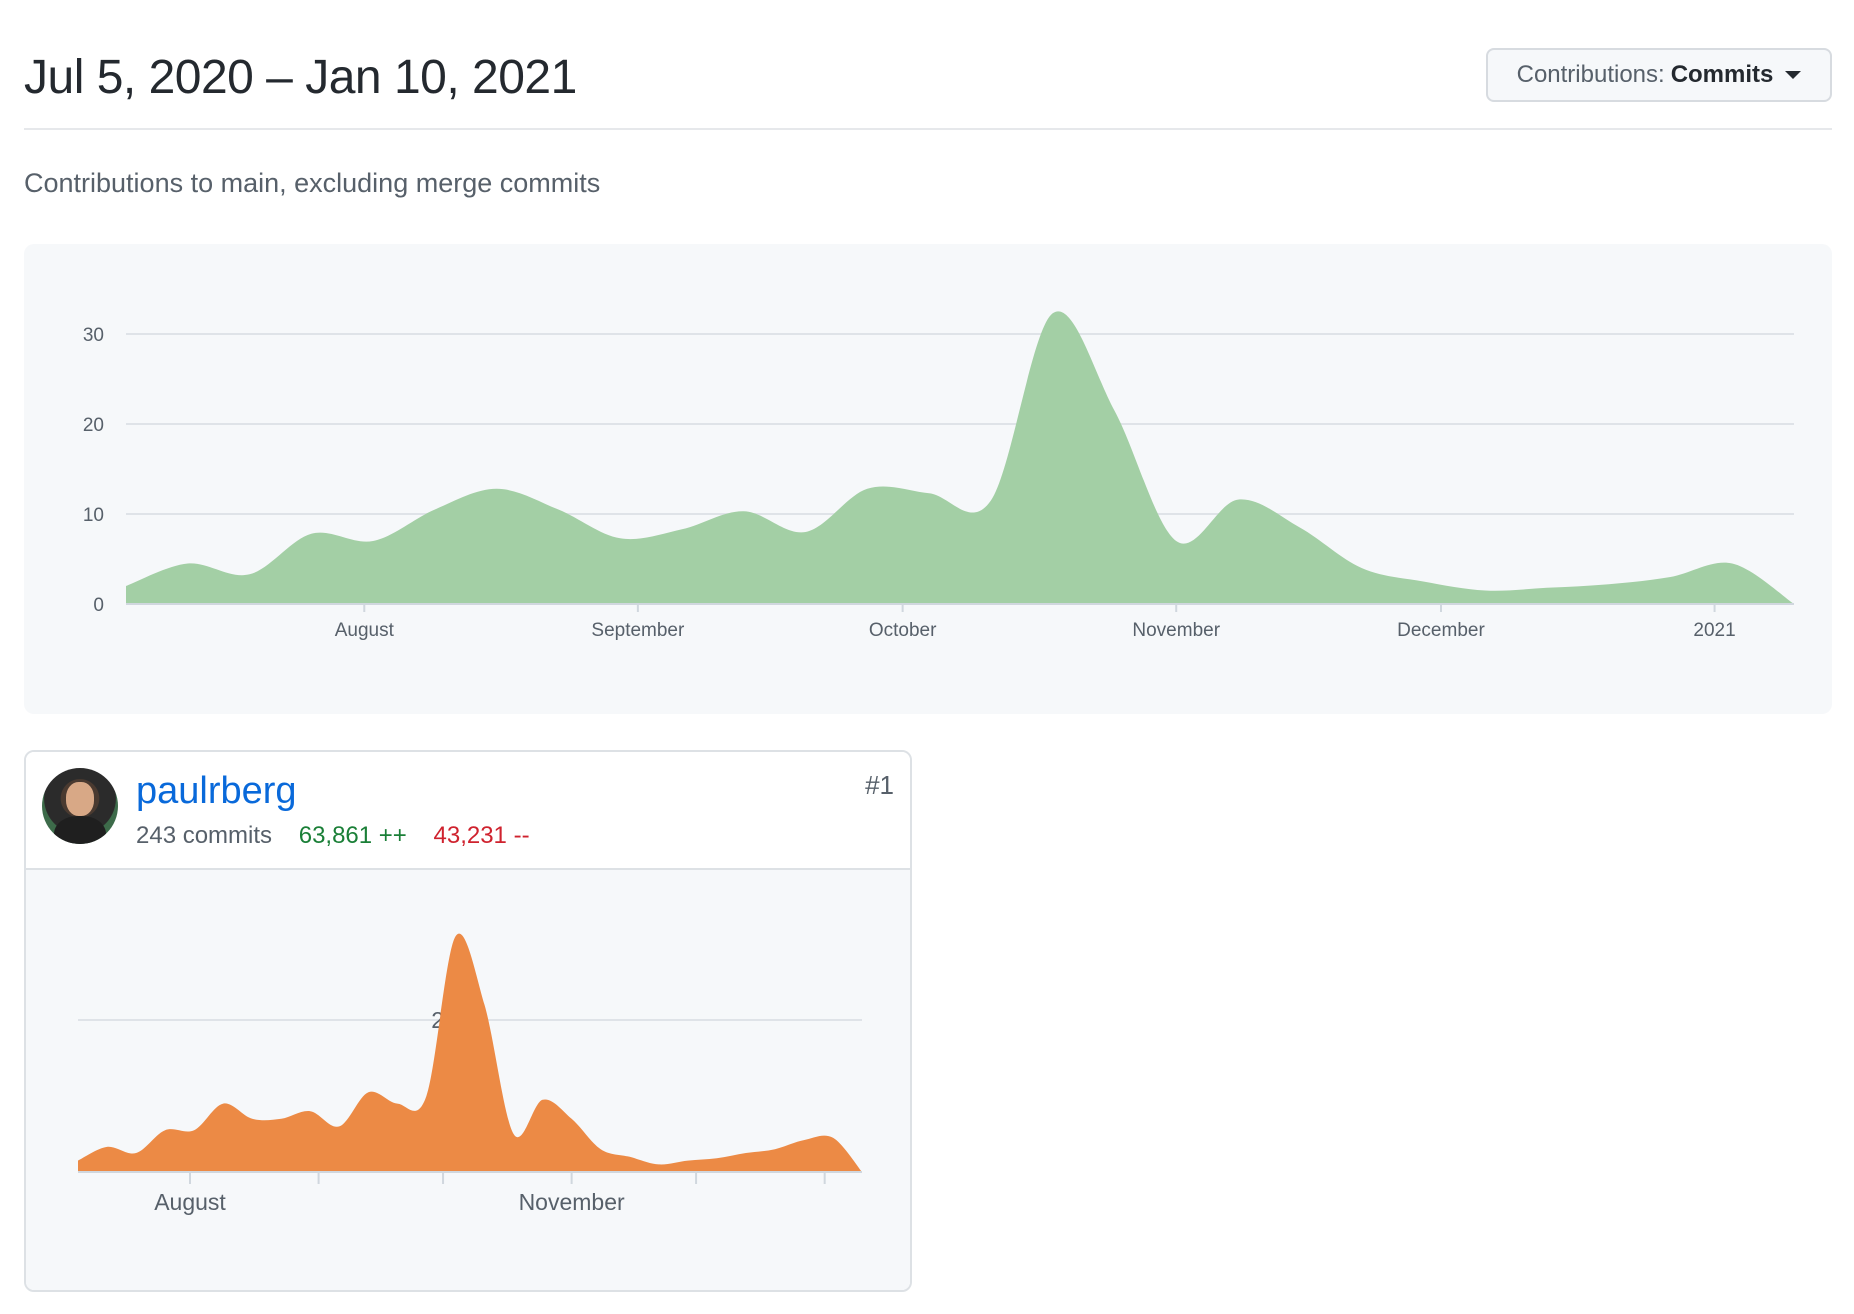 The width and height of the screenshot is (1854, 1314). I want to click on contributor-chart-area-series, so click(470, 1052).